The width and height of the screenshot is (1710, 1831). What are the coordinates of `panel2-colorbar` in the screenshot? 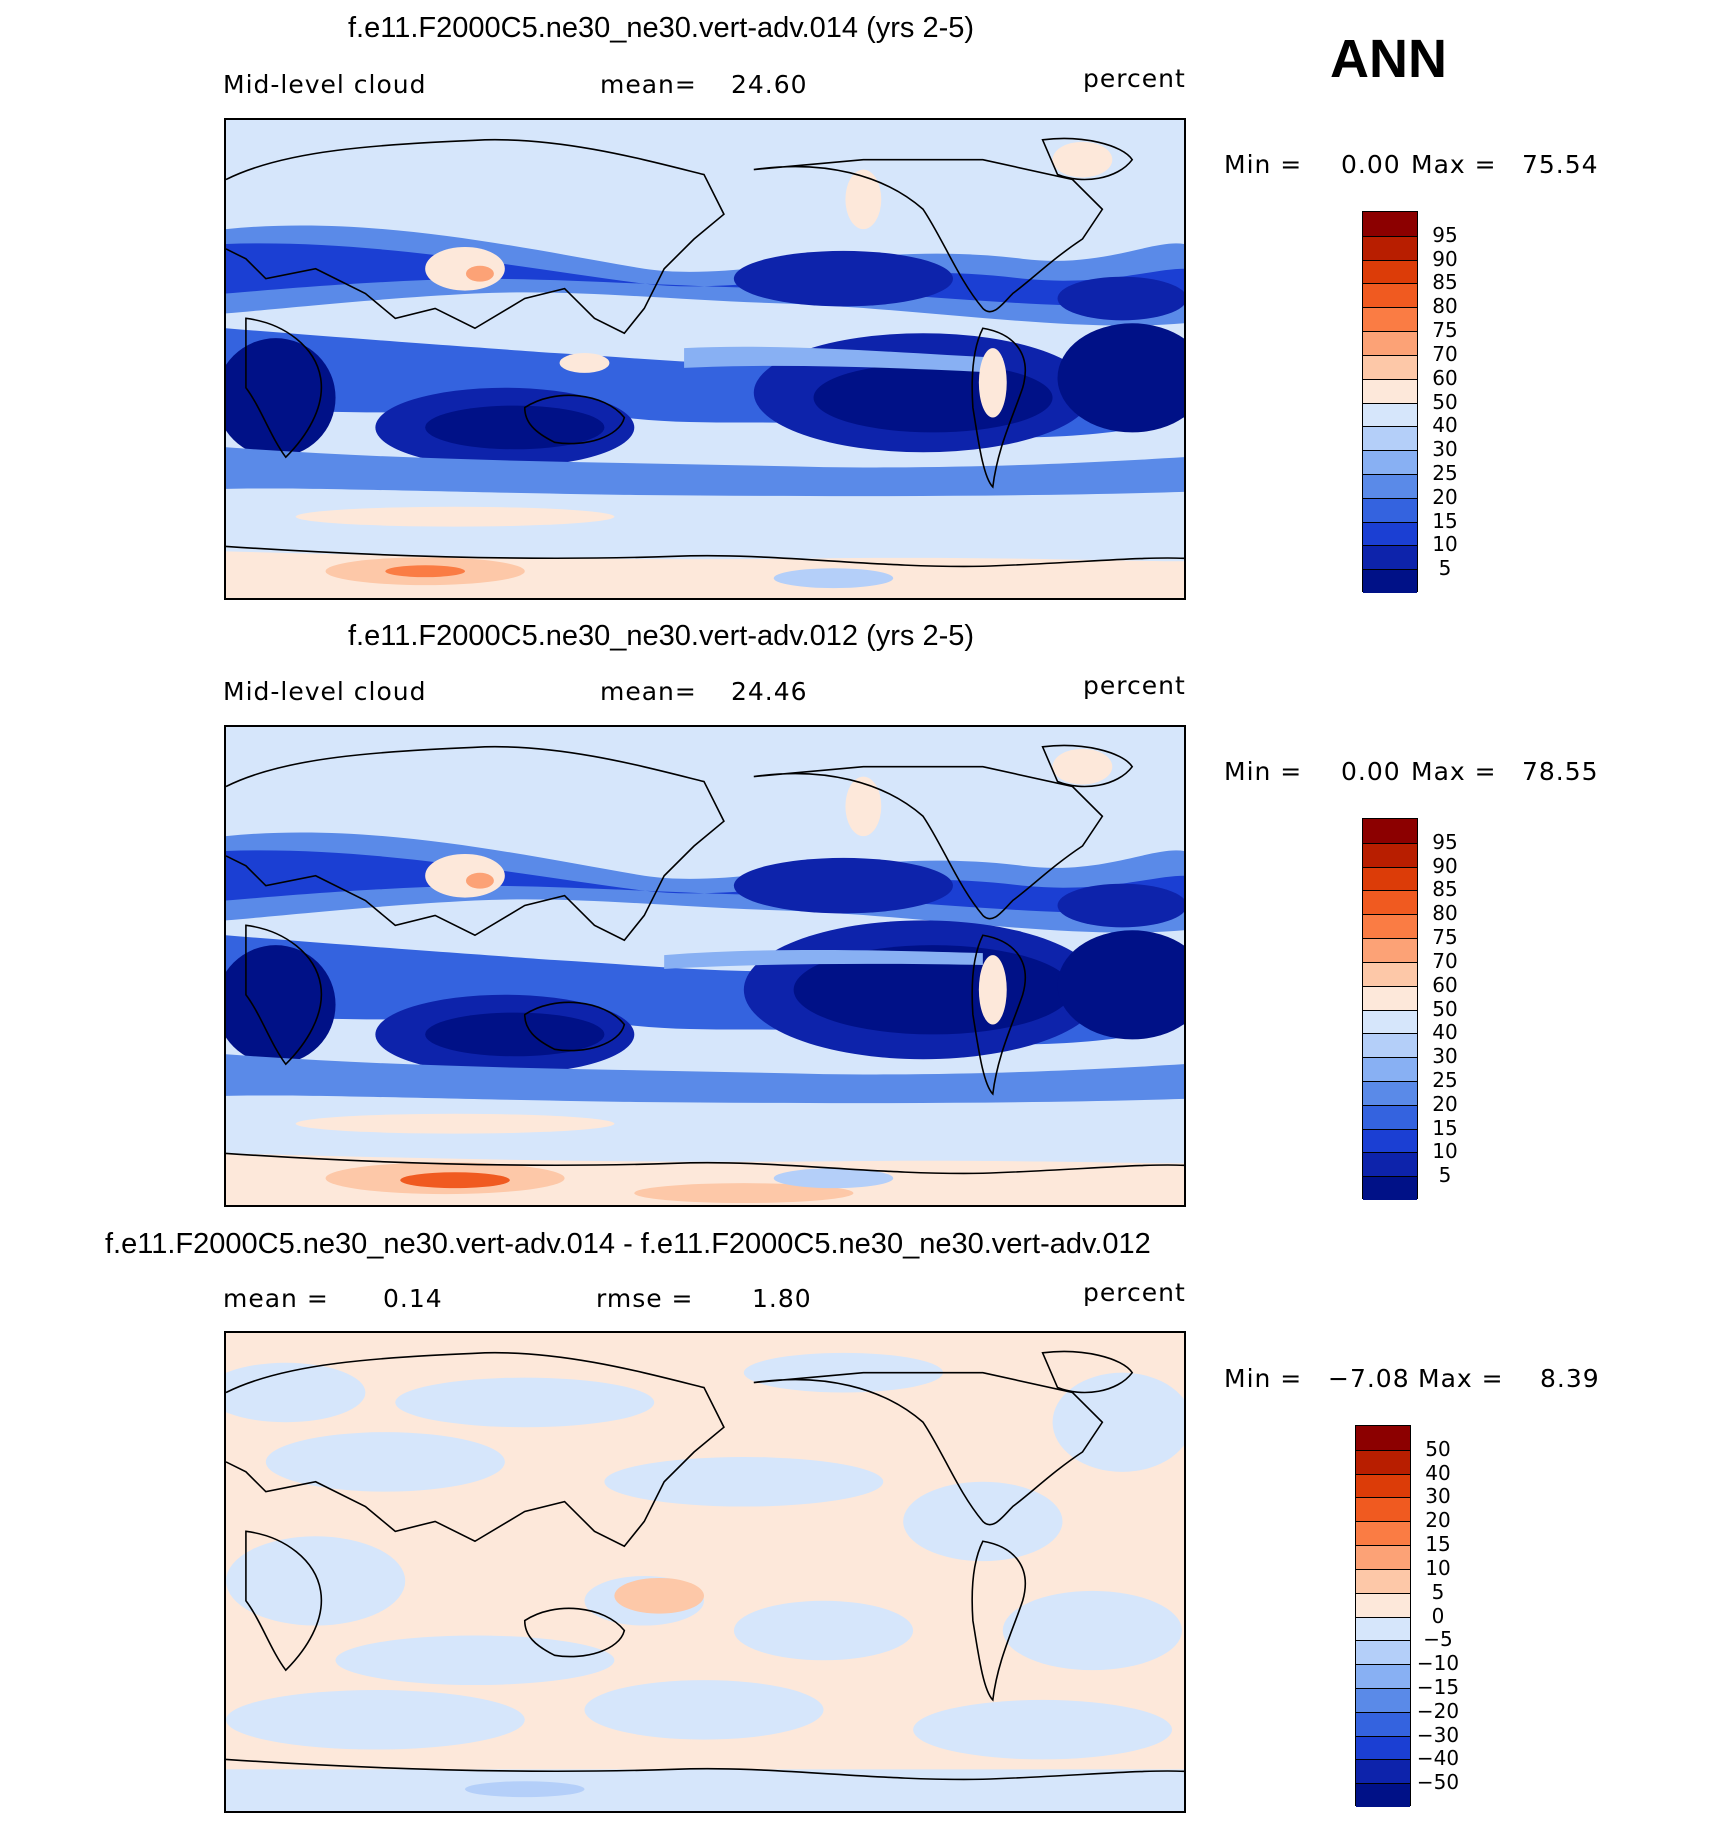 It's located at (1390, 1009).